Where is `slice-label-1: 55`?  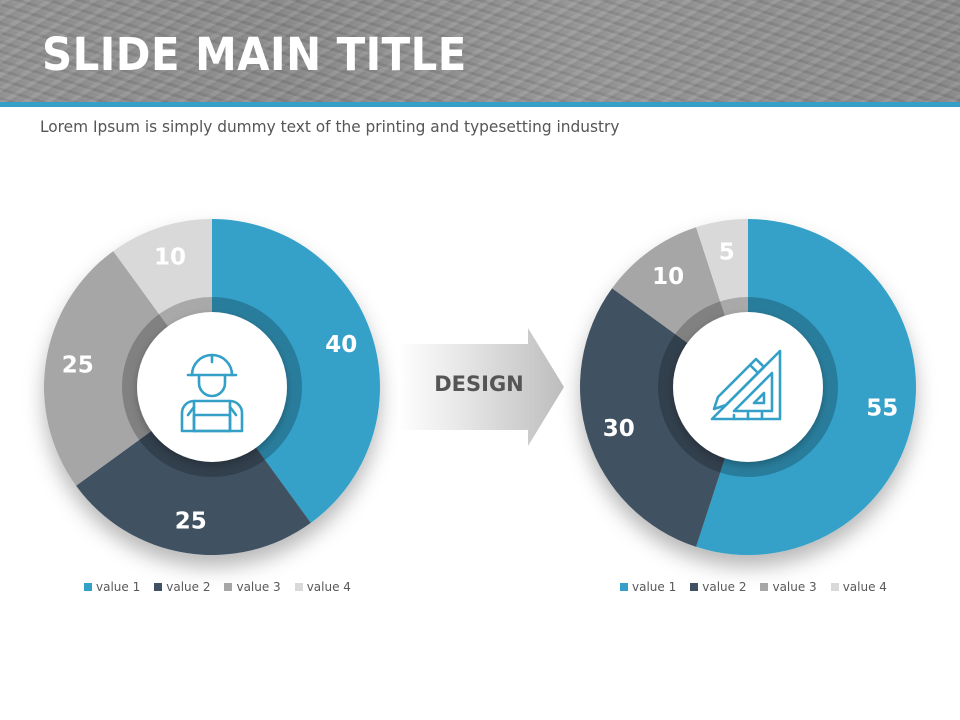 slice-label-1: 55 is located at coordinates (882, 408).